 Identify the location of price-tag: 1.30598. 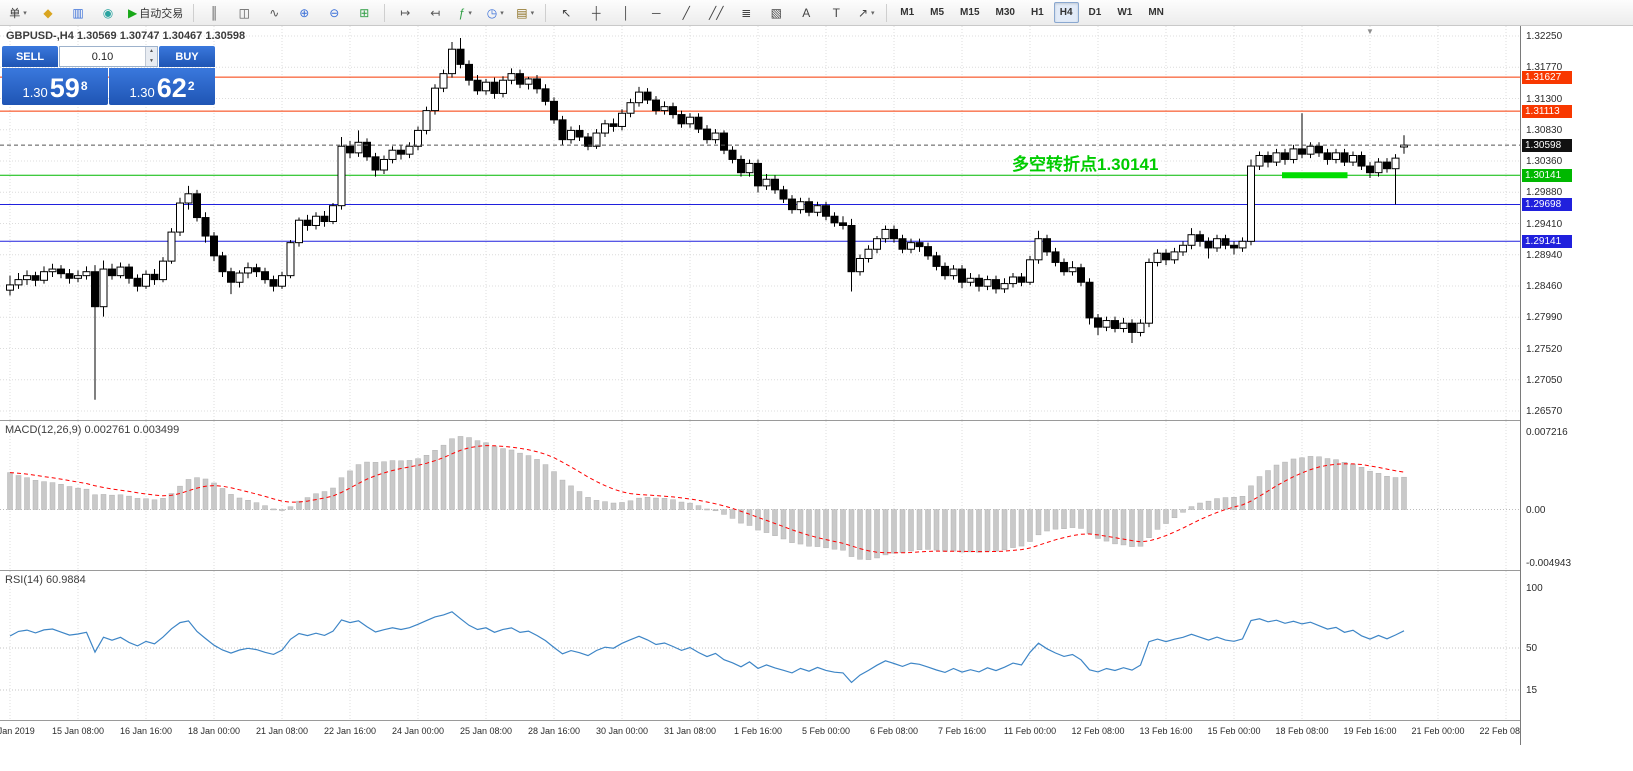
(1547, 145).